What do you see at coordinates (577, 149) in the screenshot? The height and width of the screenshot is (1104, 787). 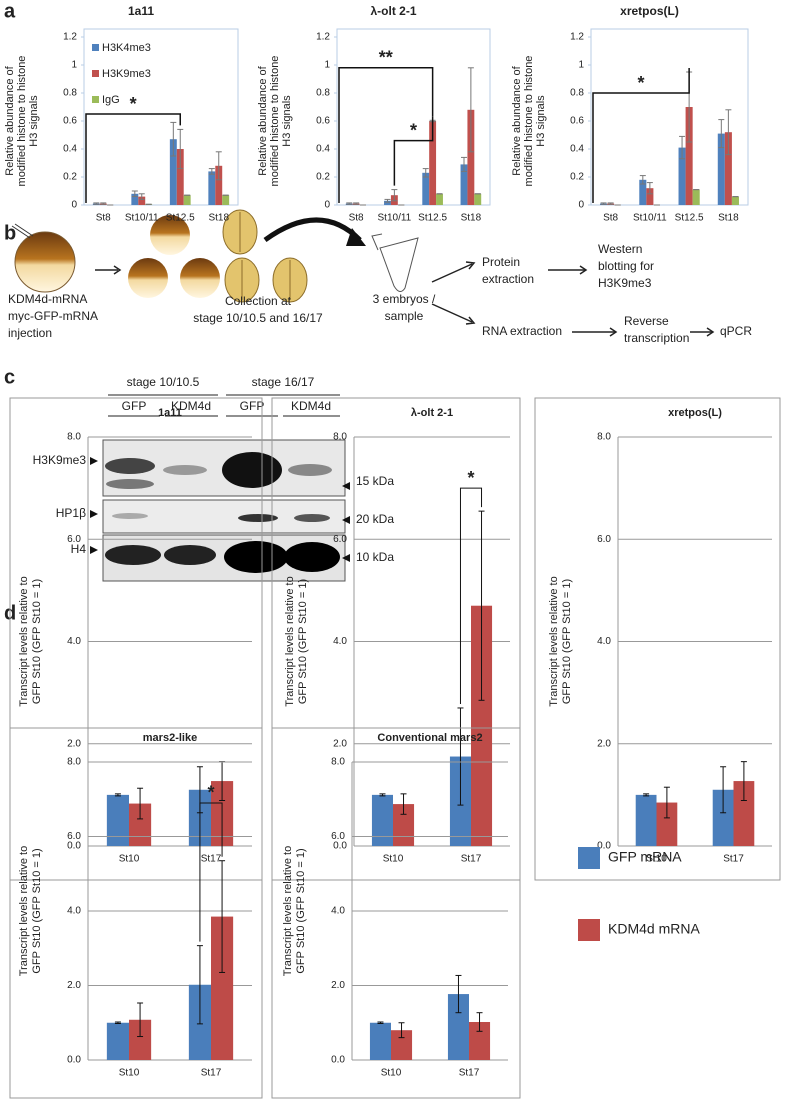 I see `y-tick-label: 0.4` at bounding box center [577, 149].